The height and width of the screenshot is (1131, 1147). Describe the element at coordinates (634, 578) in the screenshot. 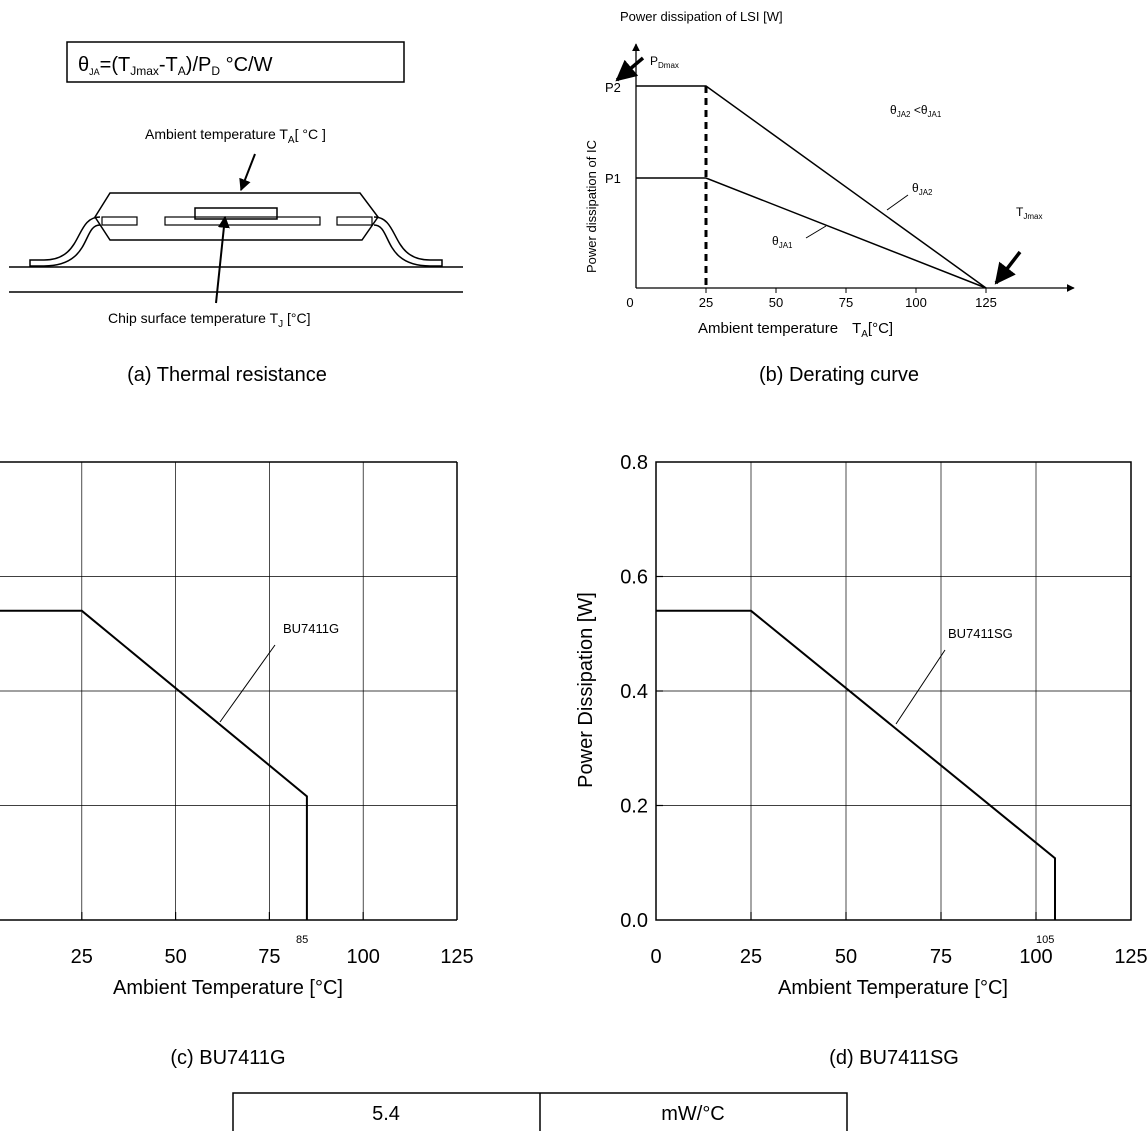

I see `d-y-tick-label: 0.6` at that location.